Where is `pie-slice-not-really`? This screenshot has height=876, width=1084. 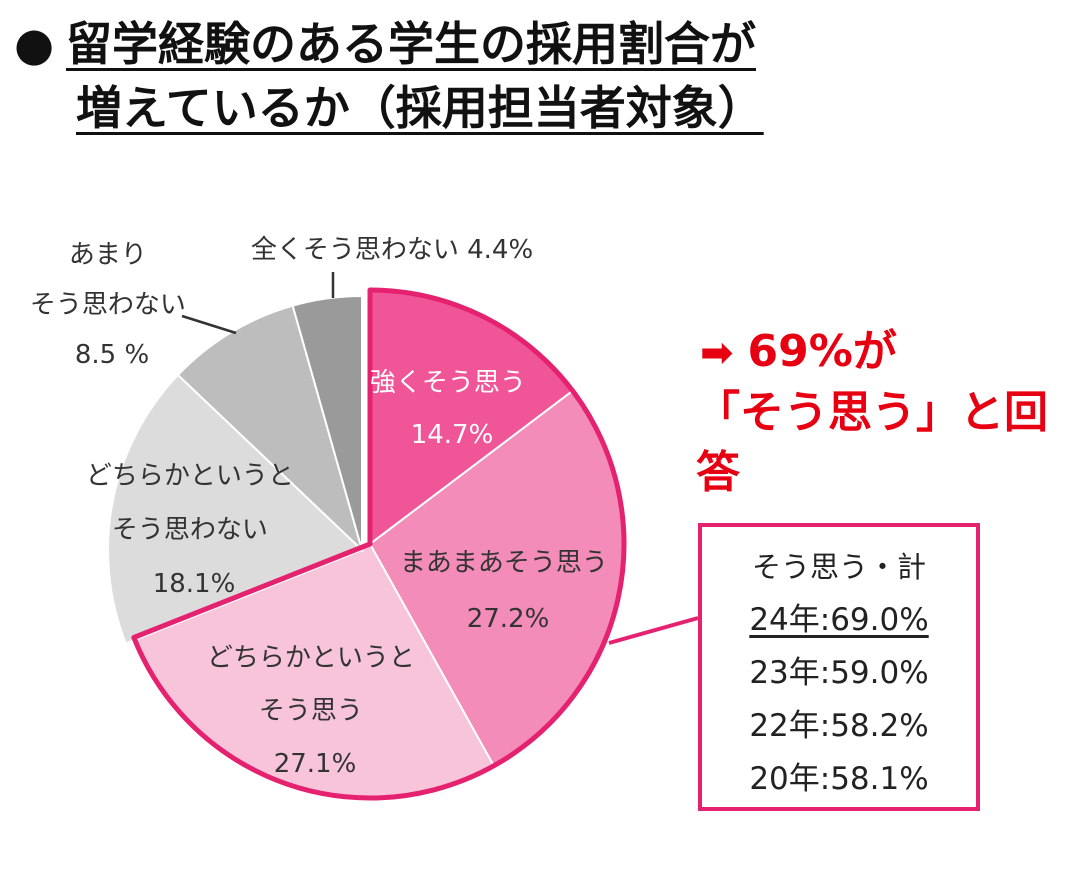
pie-slice-not-really is located at coordinates (270, 429).